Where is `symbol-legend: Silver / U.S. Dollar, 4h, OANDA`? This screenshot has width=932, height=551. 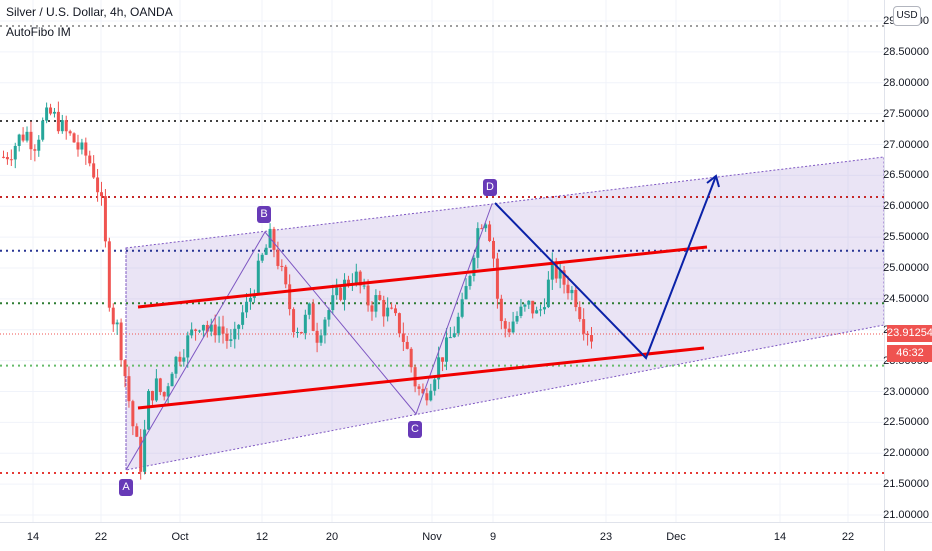 symbol-legend: Silver / U.S. Dollar, 4h, OANDA is located at coordinates (89, 12).